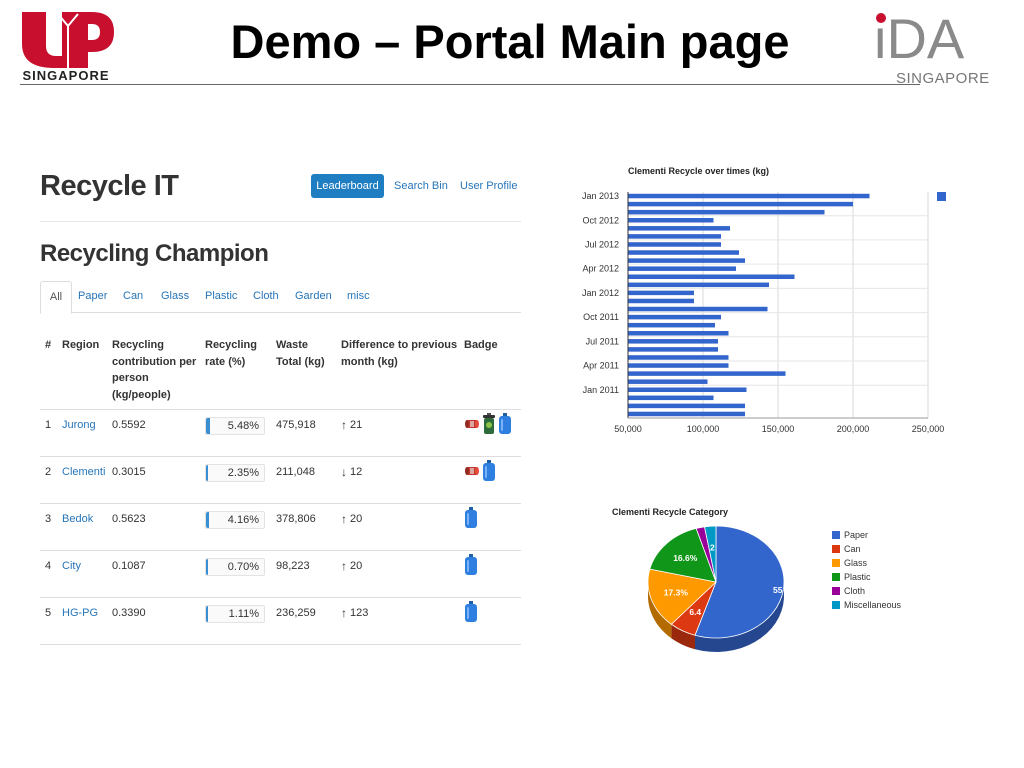 Image resolution: width=1024 pixels, height=768 pixels. Describe the element at coordinates (48, 519) in the screenshot. I see `row-rank: 3` at that location.